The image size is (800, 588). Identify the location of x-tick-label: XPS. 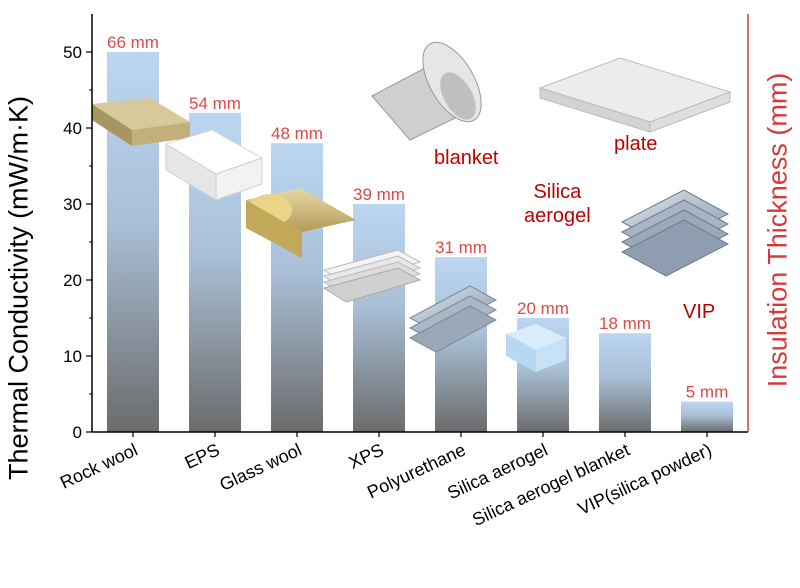
(366, 455).